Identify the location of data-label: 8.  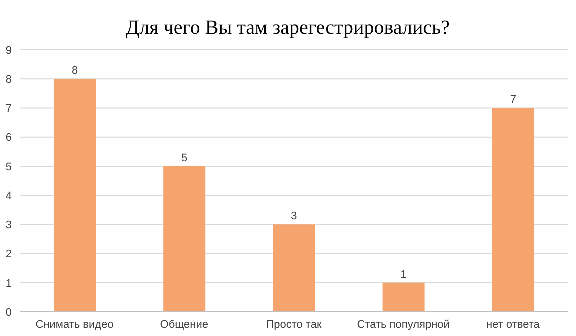
(75, 71).